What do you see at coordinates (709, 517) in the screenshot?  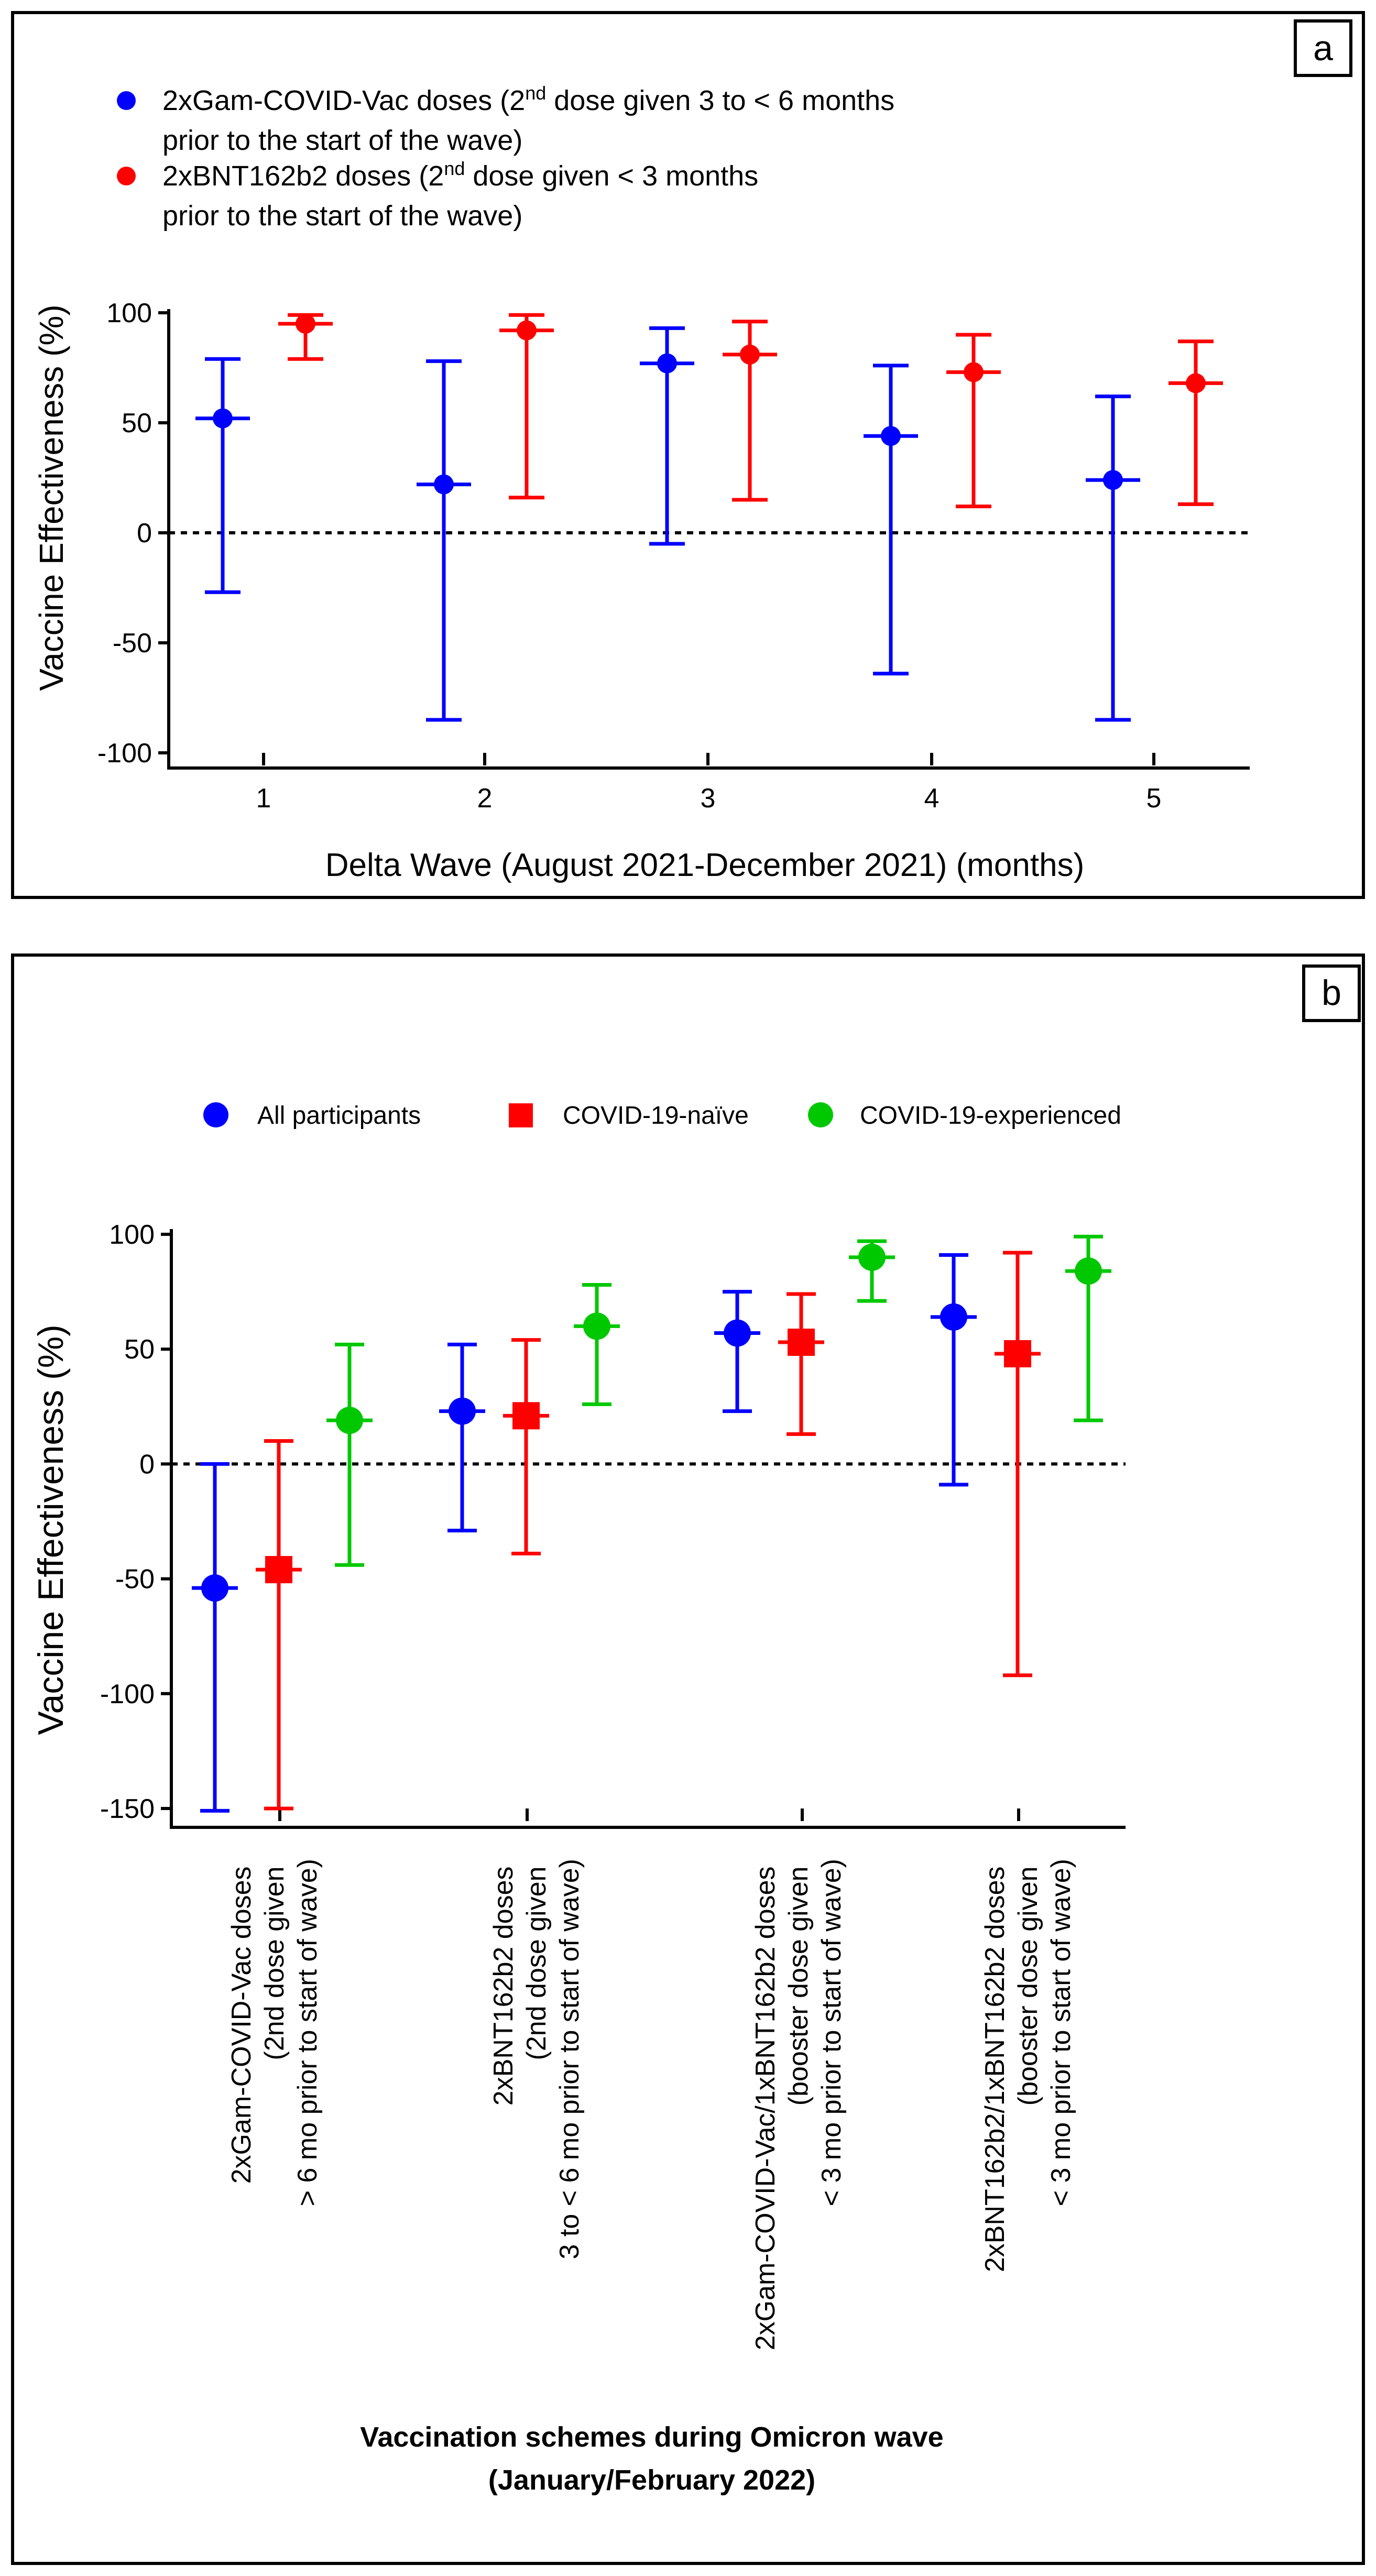 I see `panel-a-series` at bounding box center [709, 517].